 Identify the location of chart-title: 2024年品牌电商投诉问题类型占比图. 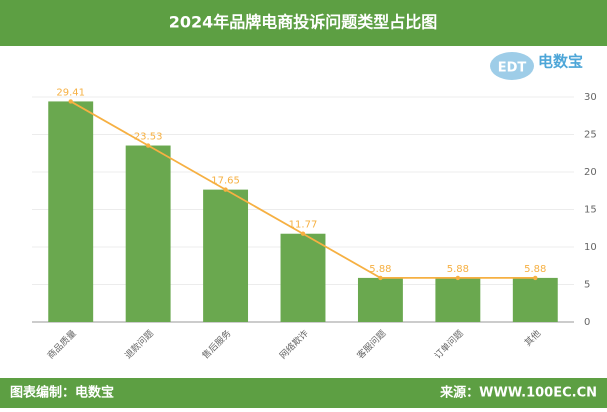
(303, 22).